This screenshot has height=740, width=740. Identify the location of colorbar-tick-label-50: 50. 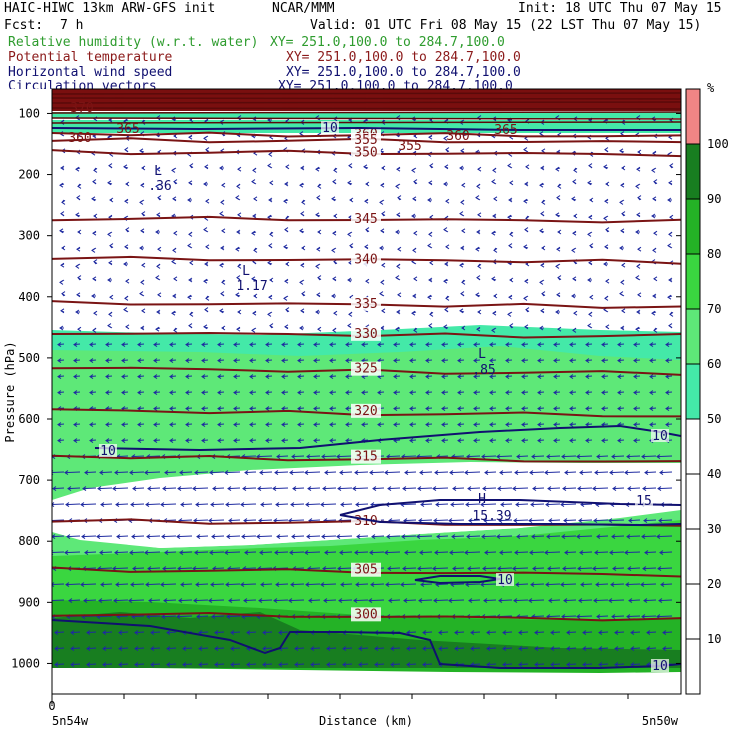
(714, 419).